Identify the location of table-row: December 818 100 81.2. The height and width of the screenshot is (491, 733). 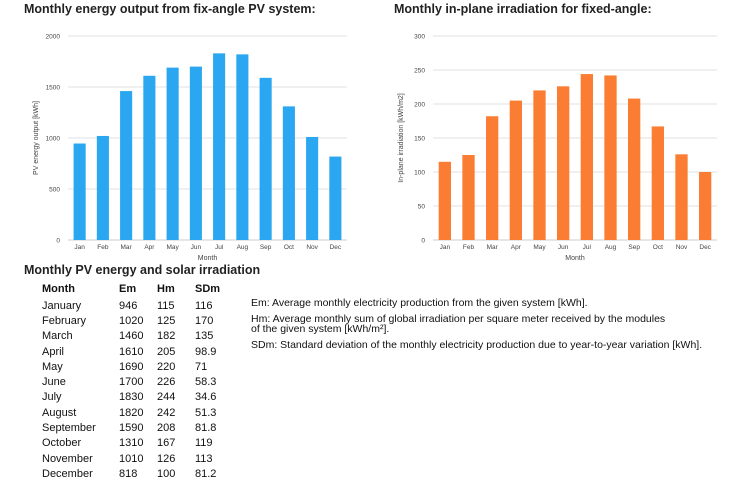
(132, 473).